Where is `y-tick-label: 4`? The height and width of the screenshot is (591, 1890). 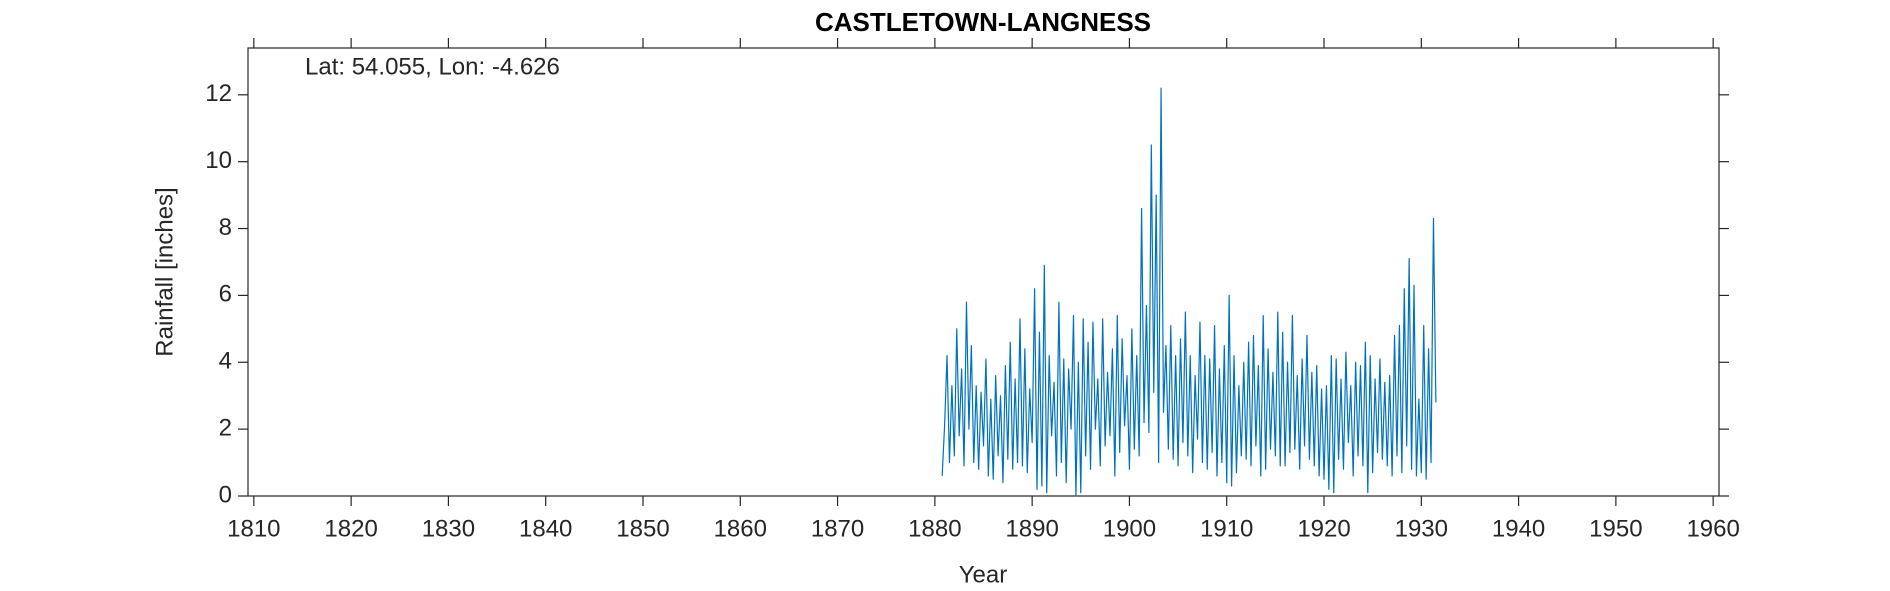
y-tick-label: 4 is located at coordinates (225, 361).